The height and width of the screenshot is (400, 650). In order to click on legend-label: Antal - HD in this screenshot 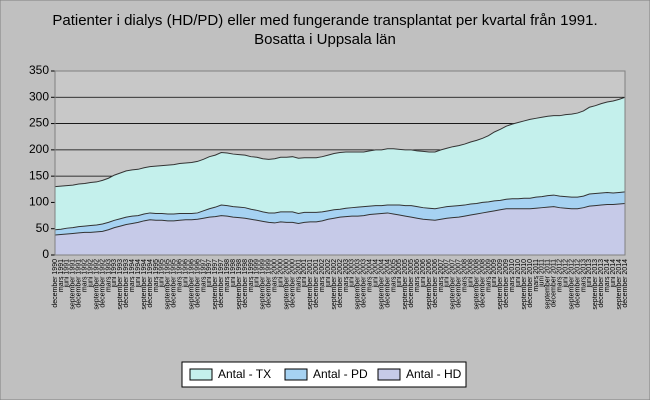, I will do `click(434, 374)`.